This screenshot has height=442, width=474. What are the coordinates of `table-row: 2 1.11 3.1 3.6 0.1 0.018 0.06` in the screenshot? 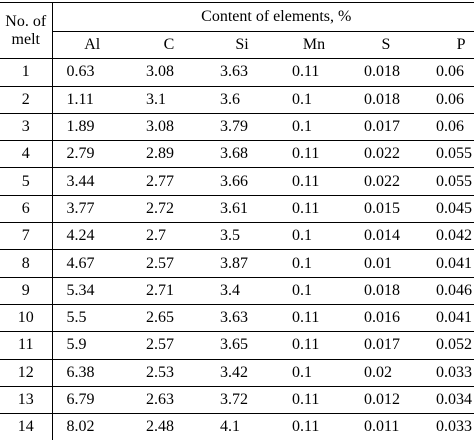 It's located at (237, 99).